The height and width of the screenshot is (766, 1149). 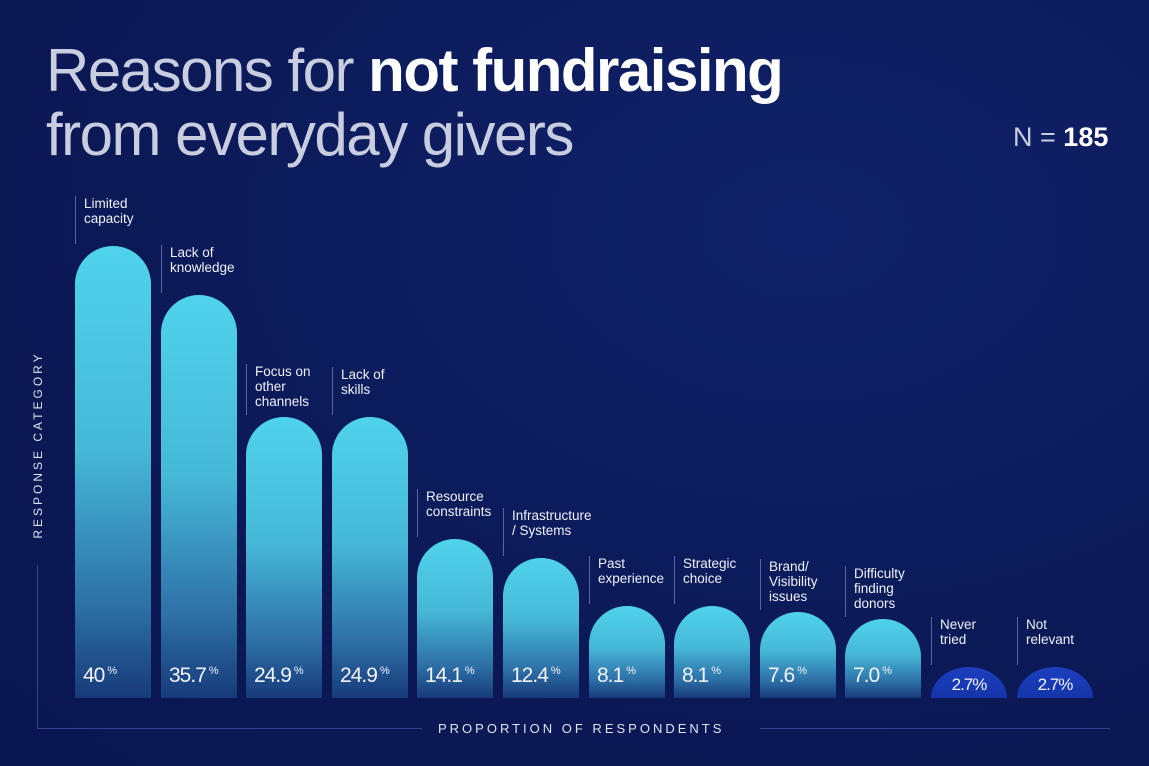 I want to click on category-label-line: experience, so click(x=631, y=578).